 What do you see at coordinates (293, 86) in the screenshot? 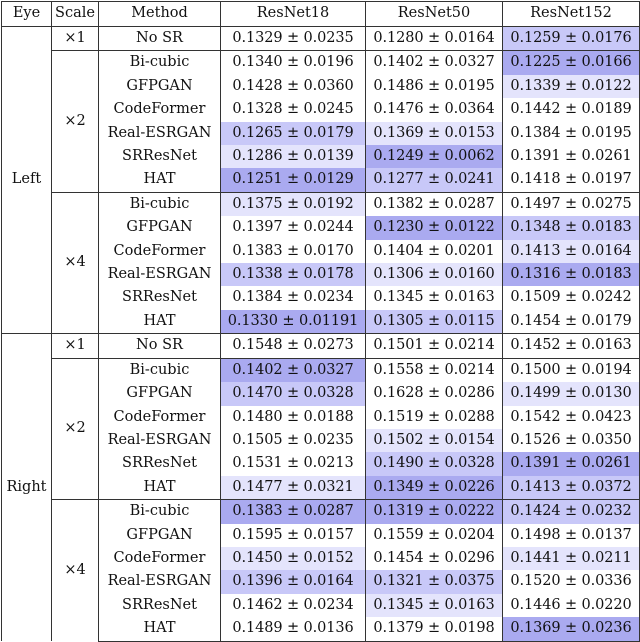
I see `cell-resnet18: 0.1428 ± 0.0360` at bounding box center [293, 86].